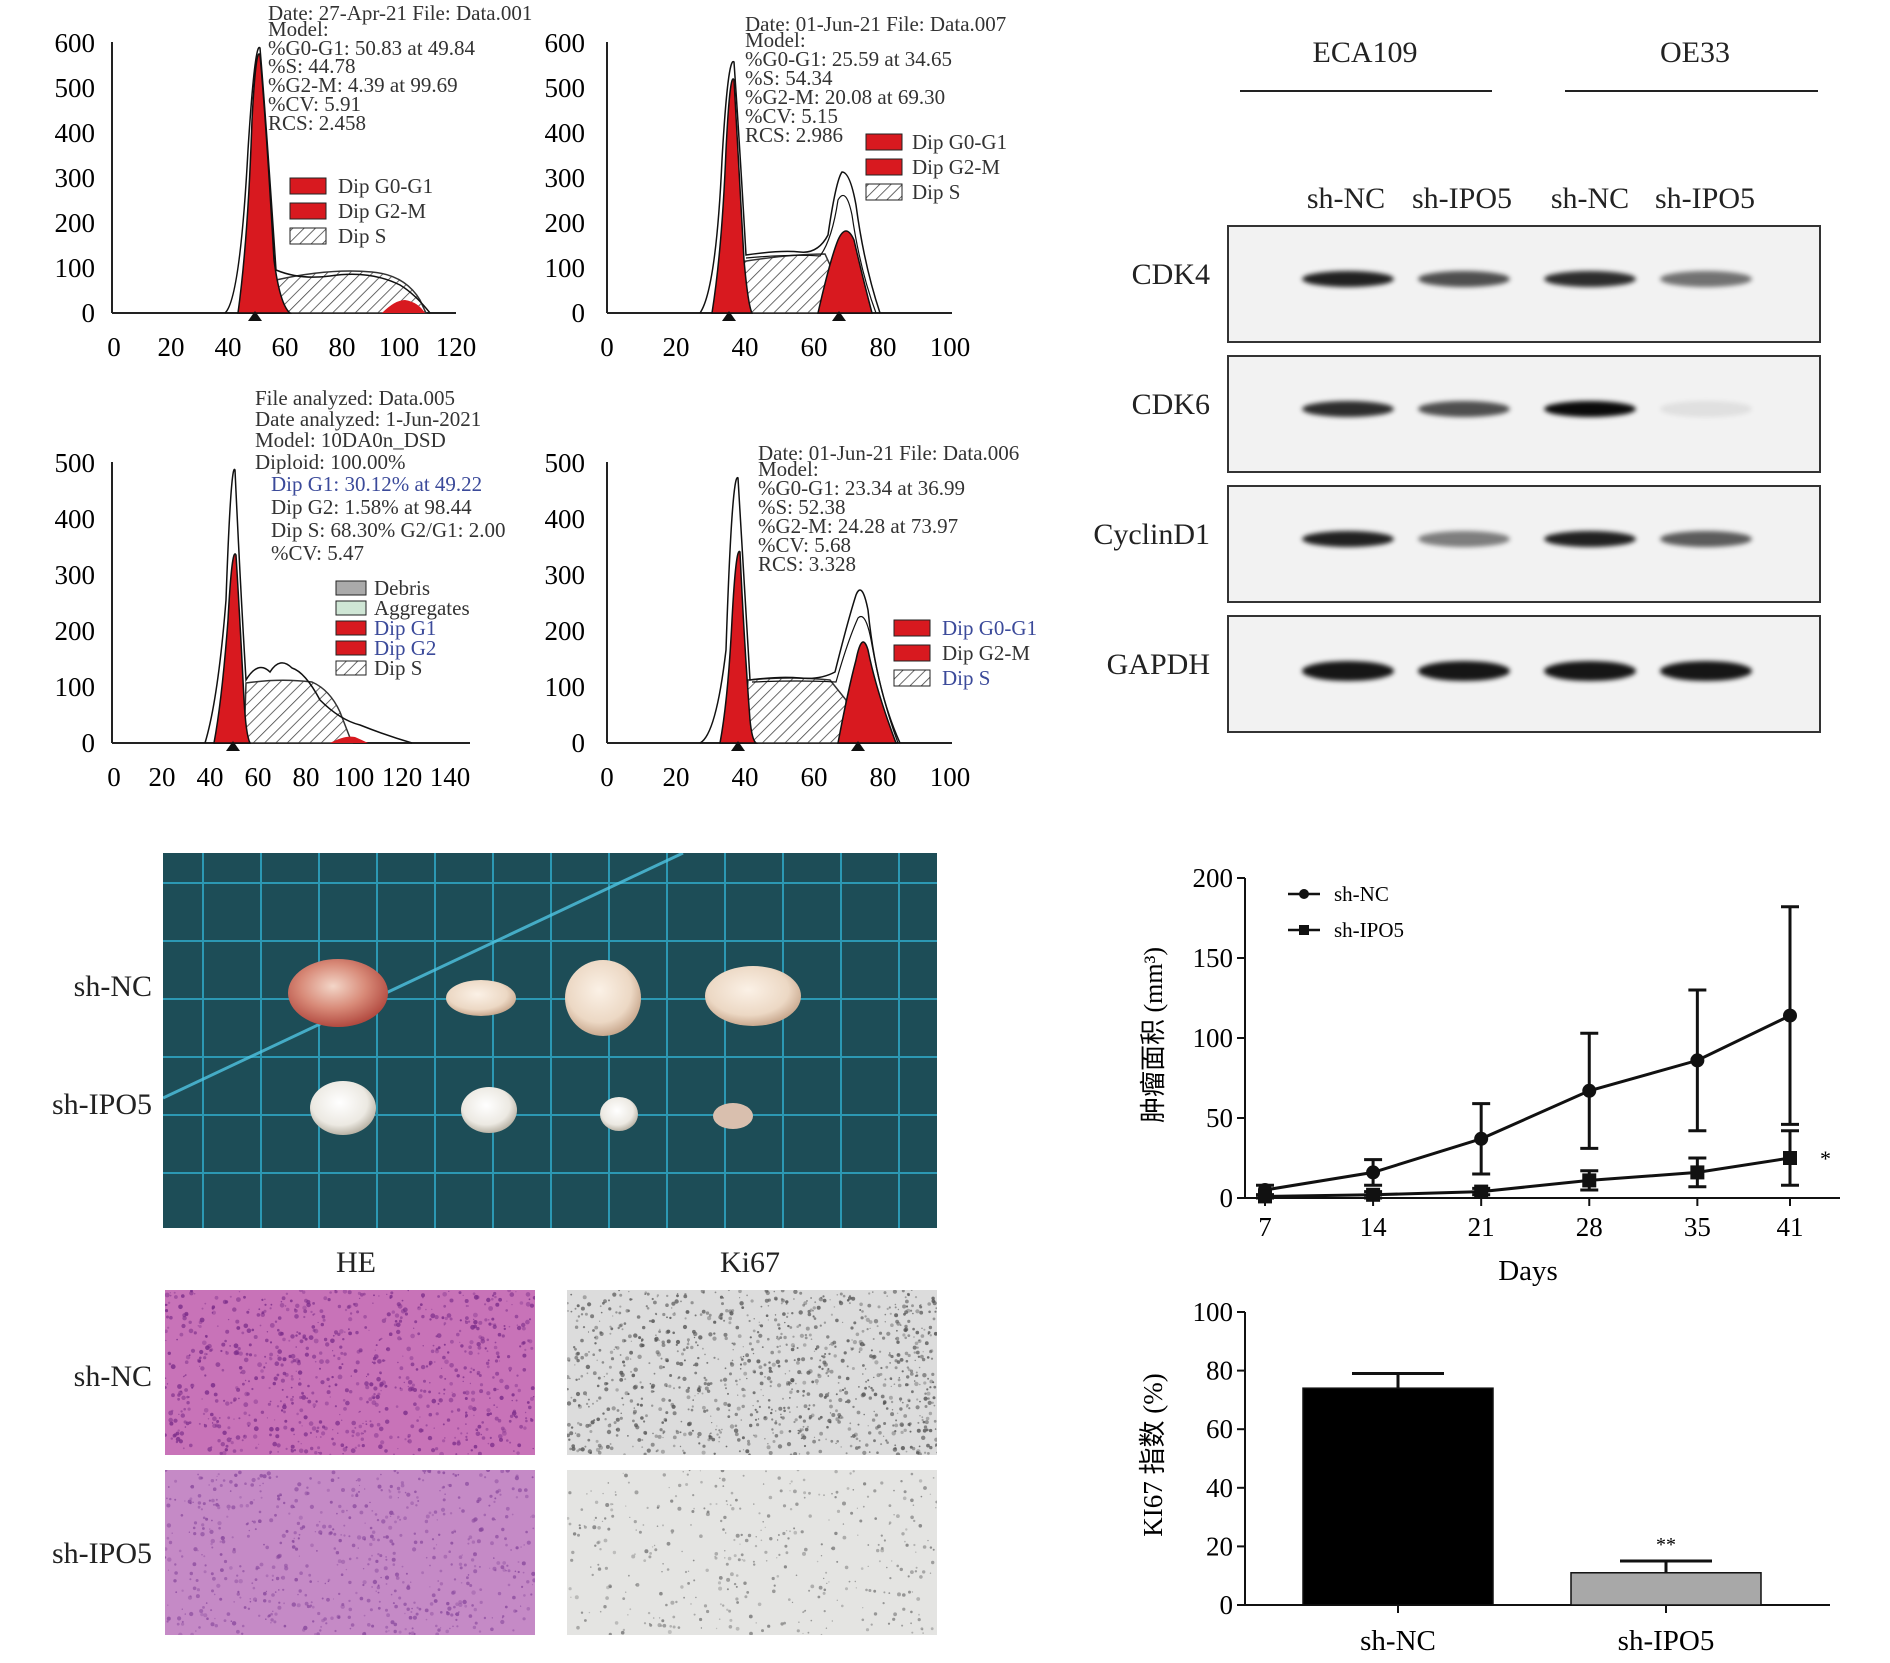 The height and width of the screenshot is (1663, 1890). What do you see at coordinates (314, 104) in the screenshot?
I see `info-line: %CV: 5.91` at bounding box center [314, 104].